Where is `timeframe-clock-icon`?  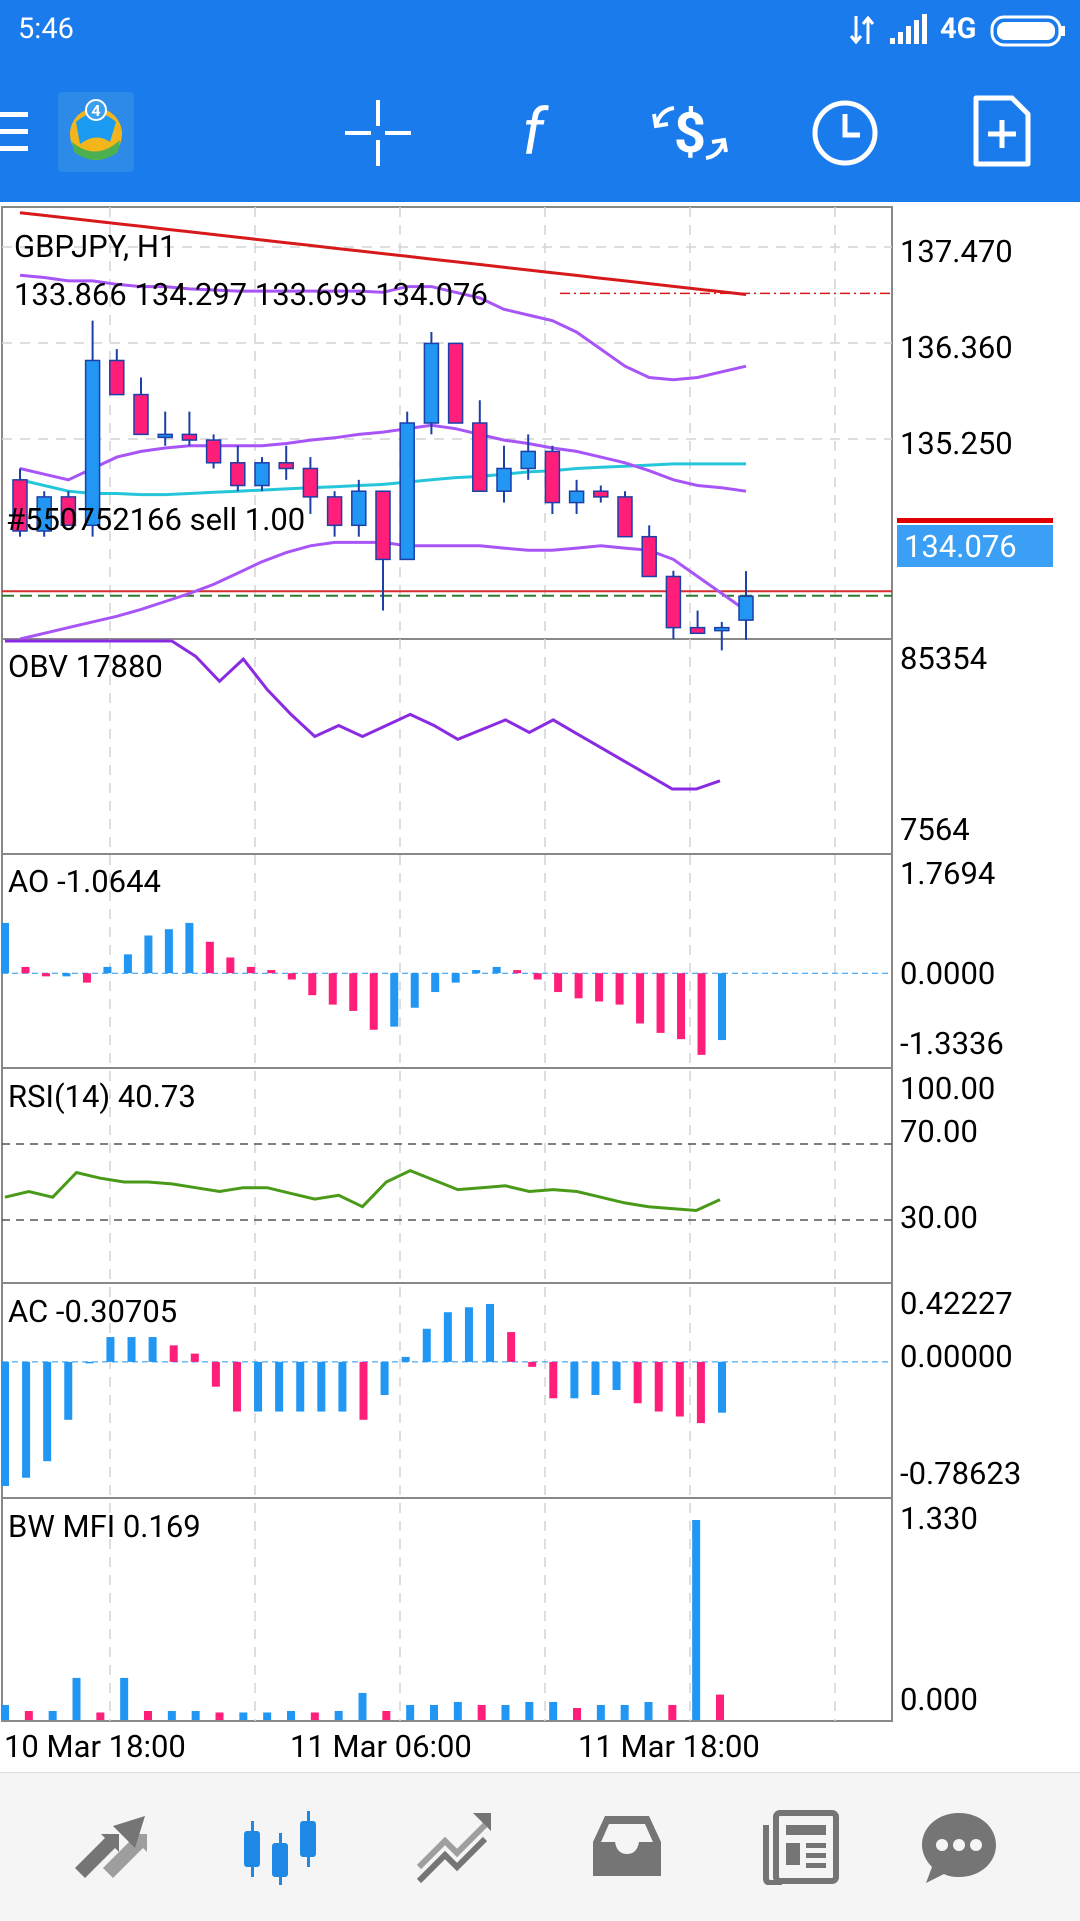
timeframe-clock-icon is located at coordinates (845, 133).